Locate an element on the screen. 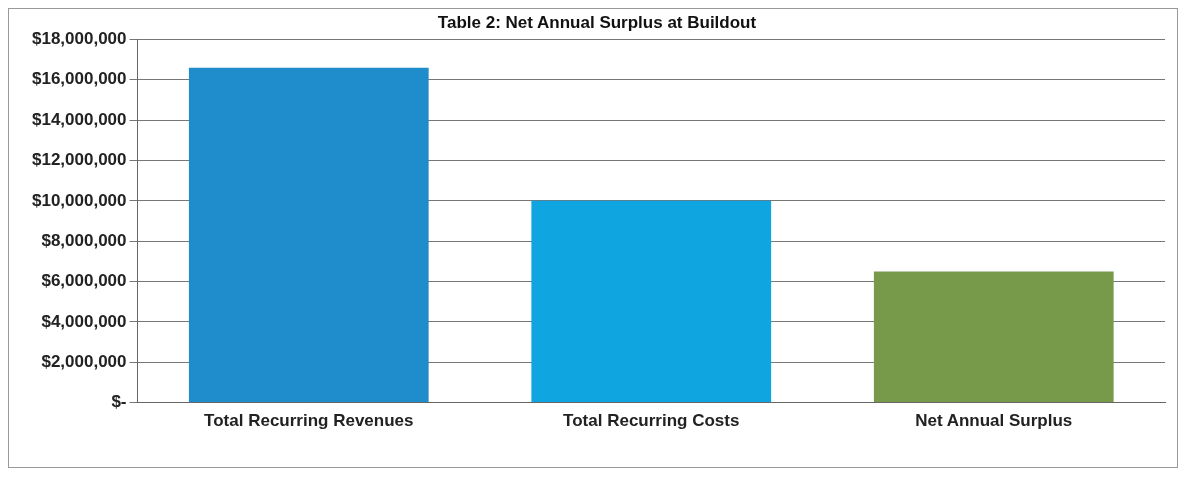 The height and width of the screenshot is (486, 1193). y-tick-label: $18,000,000 is located at coordinates (79, 39).